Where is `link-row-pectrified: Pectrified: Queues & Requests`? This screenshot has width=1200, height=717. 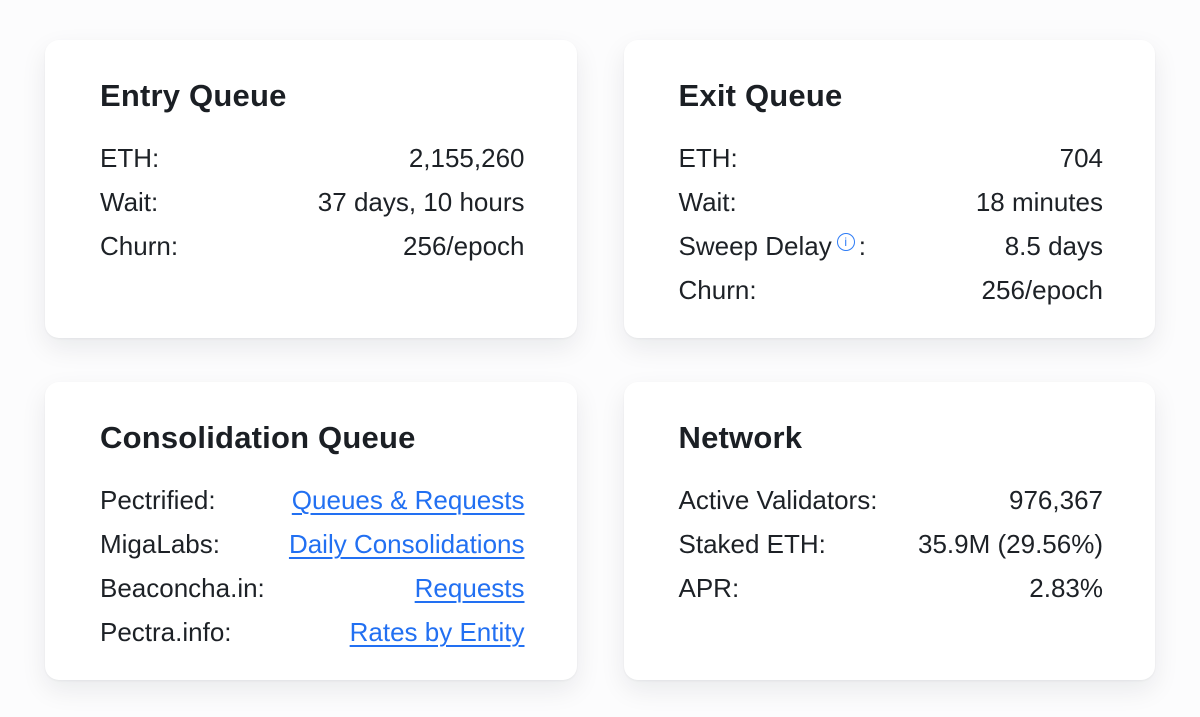 link-row-pectrified: Pectrified: Queues & Requests is located at coordinates (312, 500).